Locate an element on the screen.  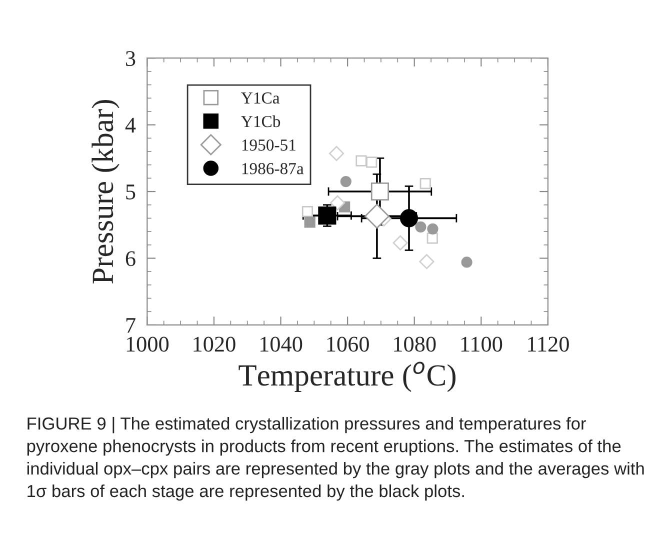
y-tick-label: 5 is located at coordinates (131, 192).